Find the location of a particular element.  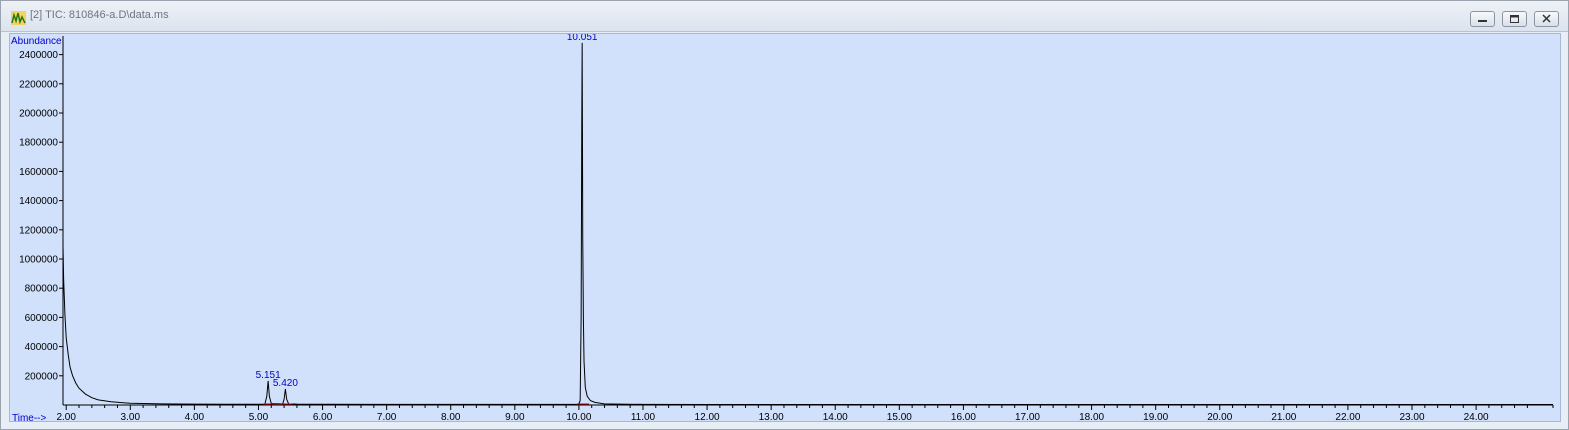

x-tick-label: 4.00 is located at coordinates (195, 417).